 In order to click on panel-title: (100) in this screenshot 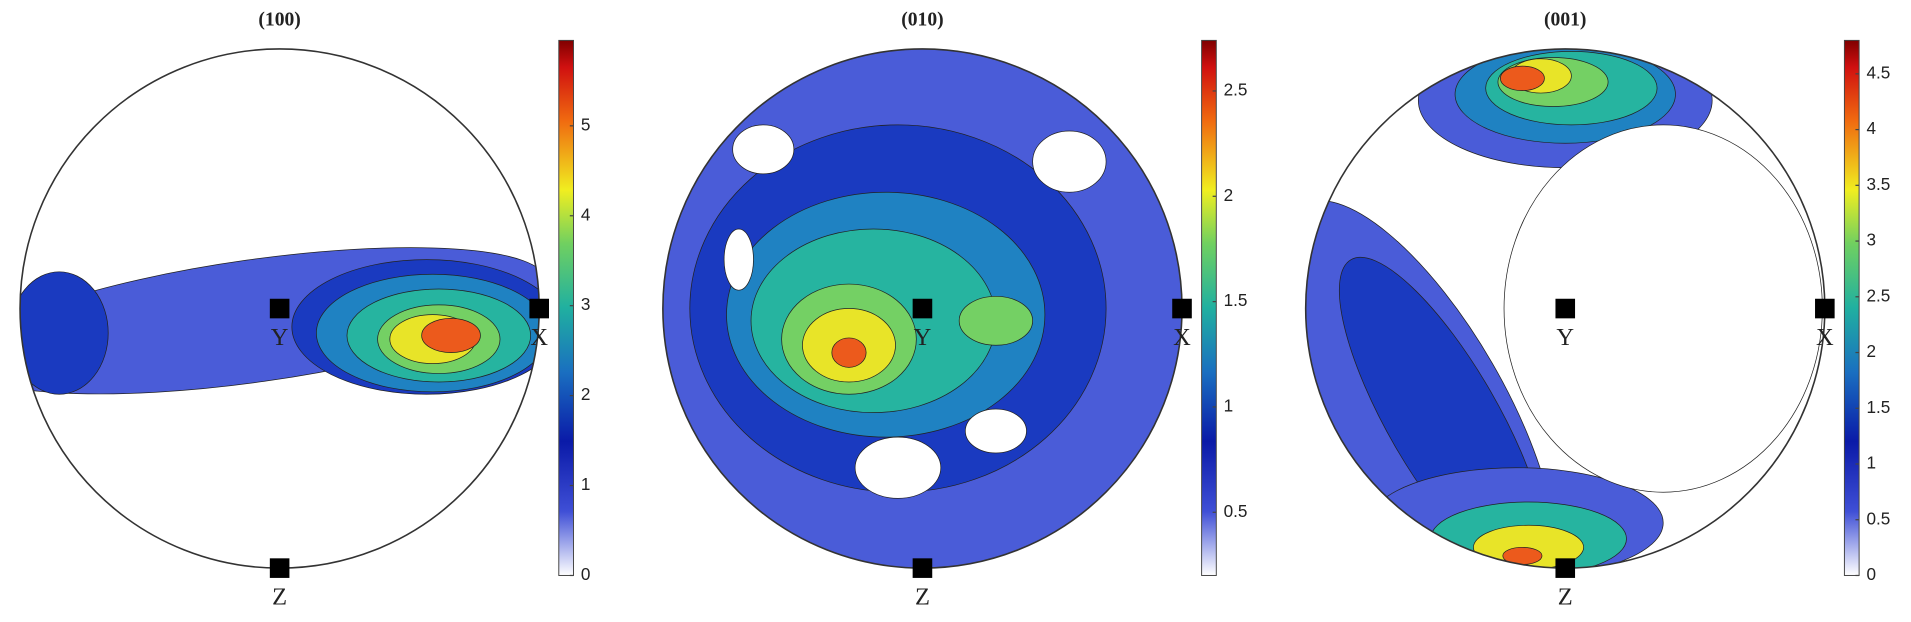, I will do `click(279, 19)`.